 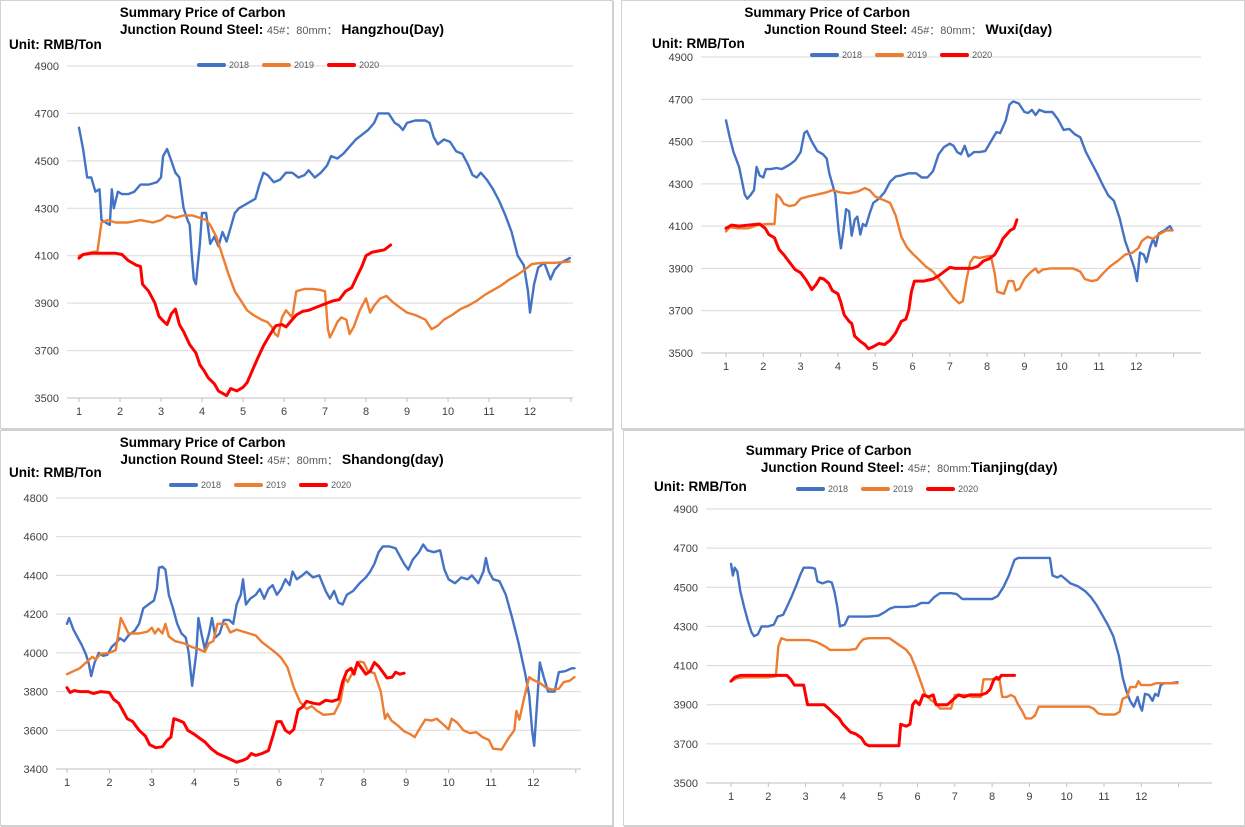 What do you see at coordinates (47, 67) in the screenshot?
I see `svg-text: 4900` at bounding box center [47, 67].